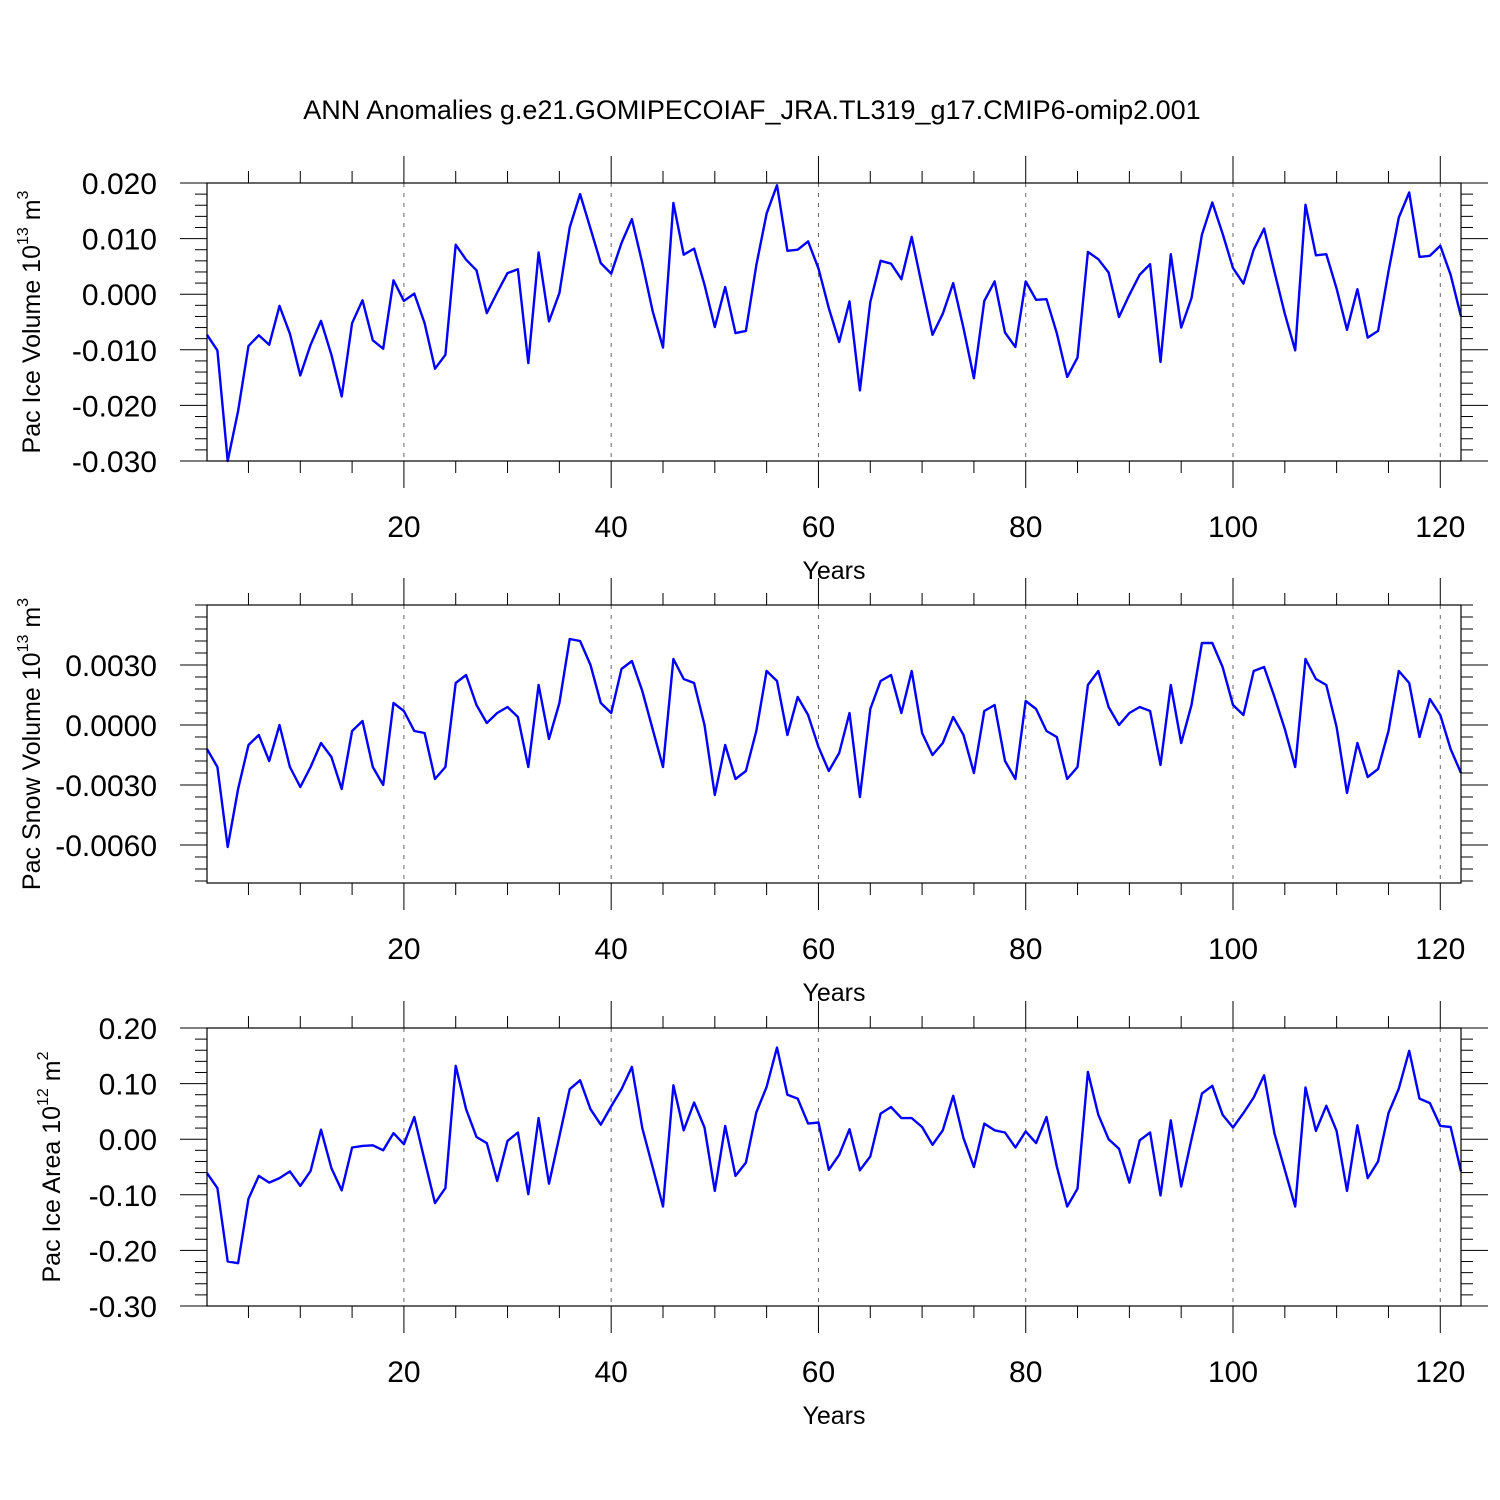 The height and width of the screenshot is (1500, 1500). What do you see at coordinates (128, 1085) in the screenshot?
I see `y-tick-label: 0.10` at bounding box center [128, 1085].